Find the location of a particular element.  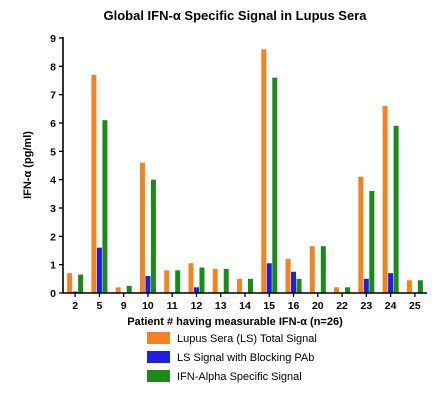

x-tick-label: 23 is located at coordinates (366, 306).